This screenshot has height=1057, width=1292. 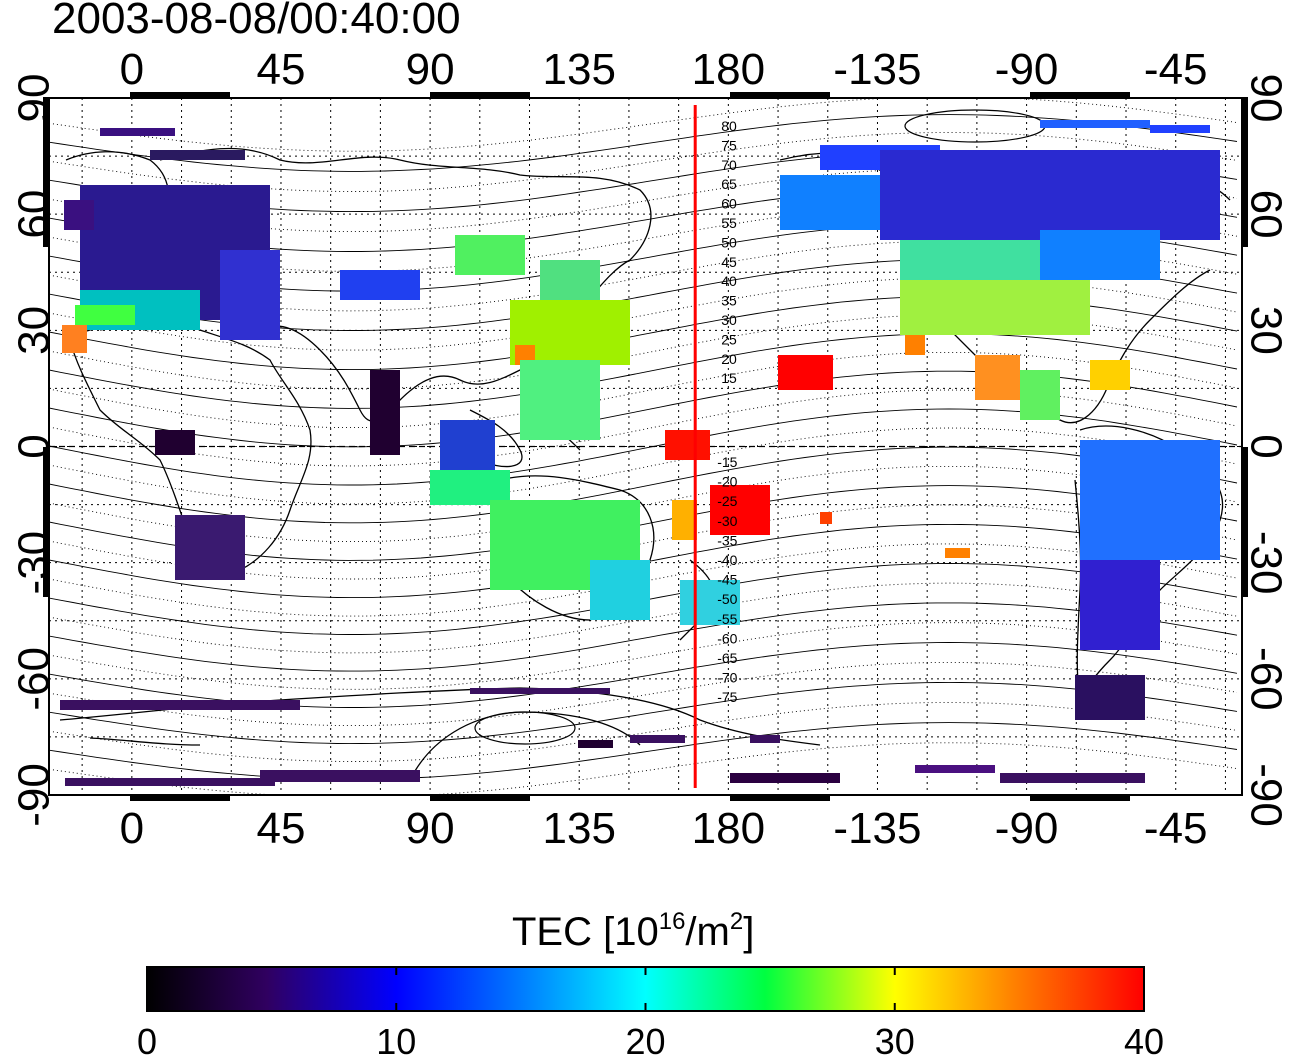 What do you see at coordinates (579, 828) in the screenshot?
I see `lon-tick-label-bottom: 135` at bounding box center [579, 828].